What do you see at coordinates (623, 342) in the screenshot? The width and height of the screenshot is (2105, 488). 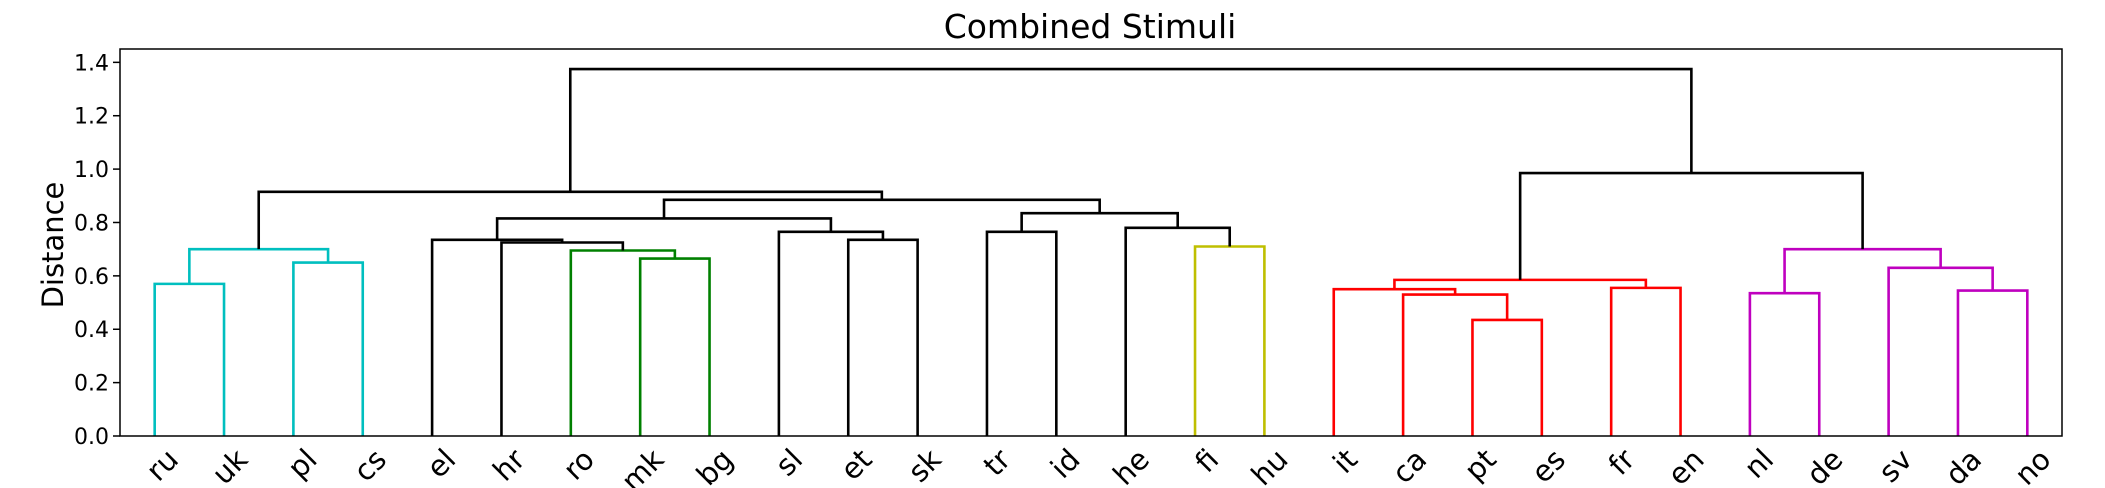 I see `dendrogram-link-c5` at bounding box center [623, 342].